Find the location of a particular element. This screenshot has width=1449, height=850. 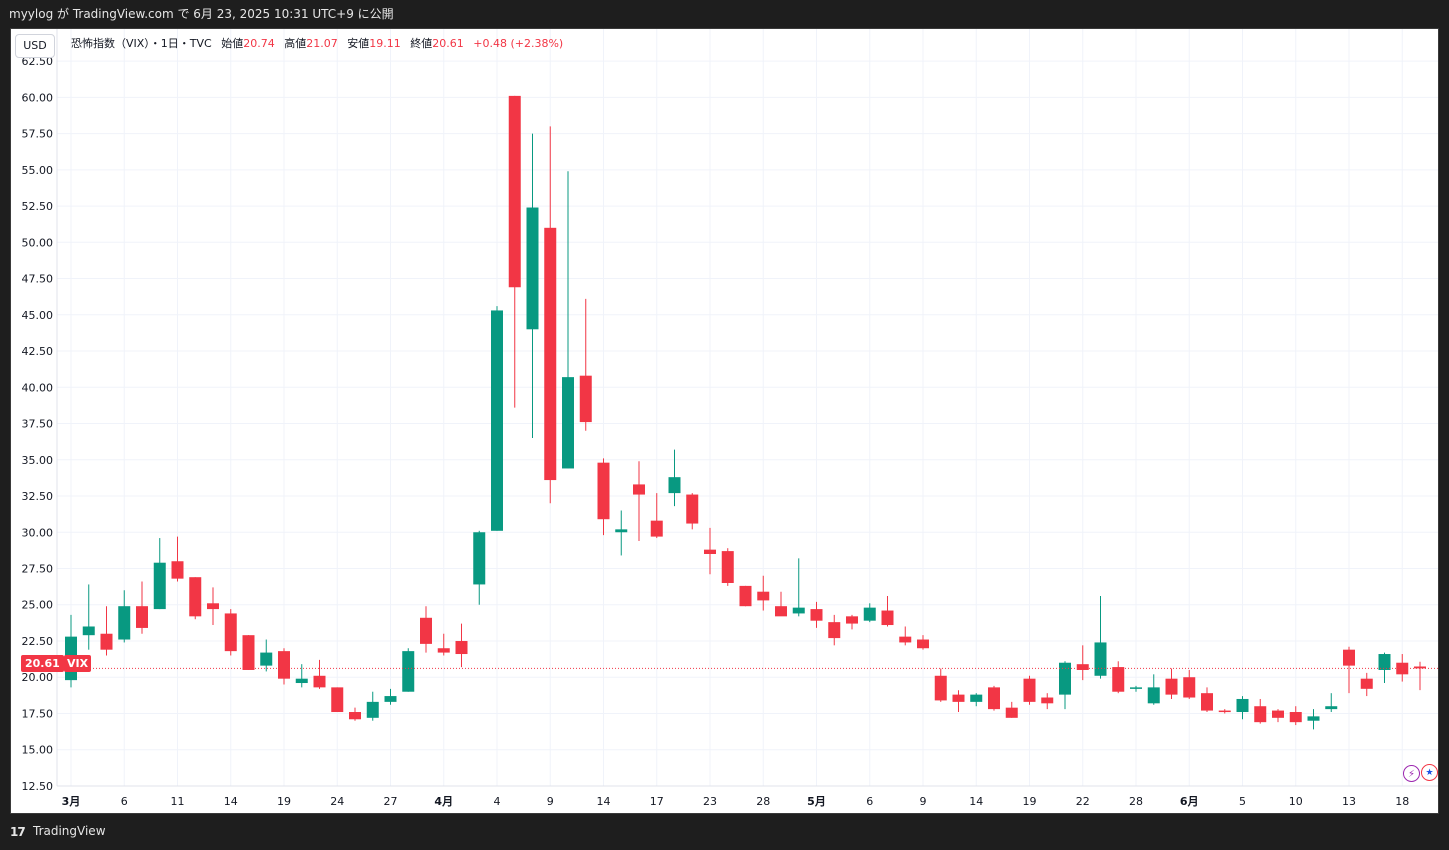

low-value: 19.11 is located at coordinates (385, 43).